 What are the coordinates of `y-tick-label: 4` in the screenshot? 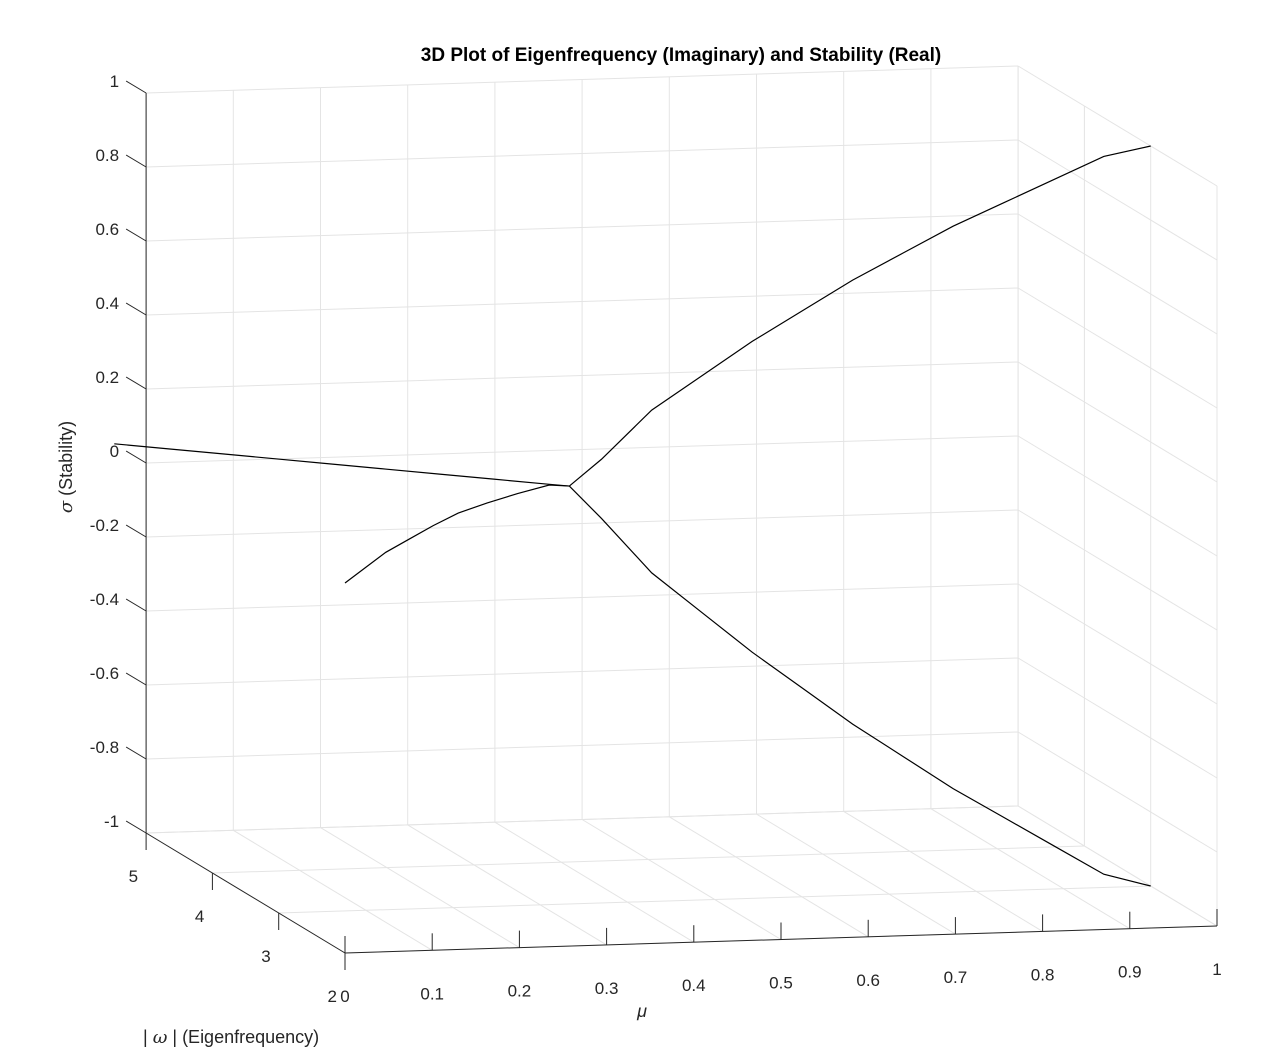 It's located at (199, 916).